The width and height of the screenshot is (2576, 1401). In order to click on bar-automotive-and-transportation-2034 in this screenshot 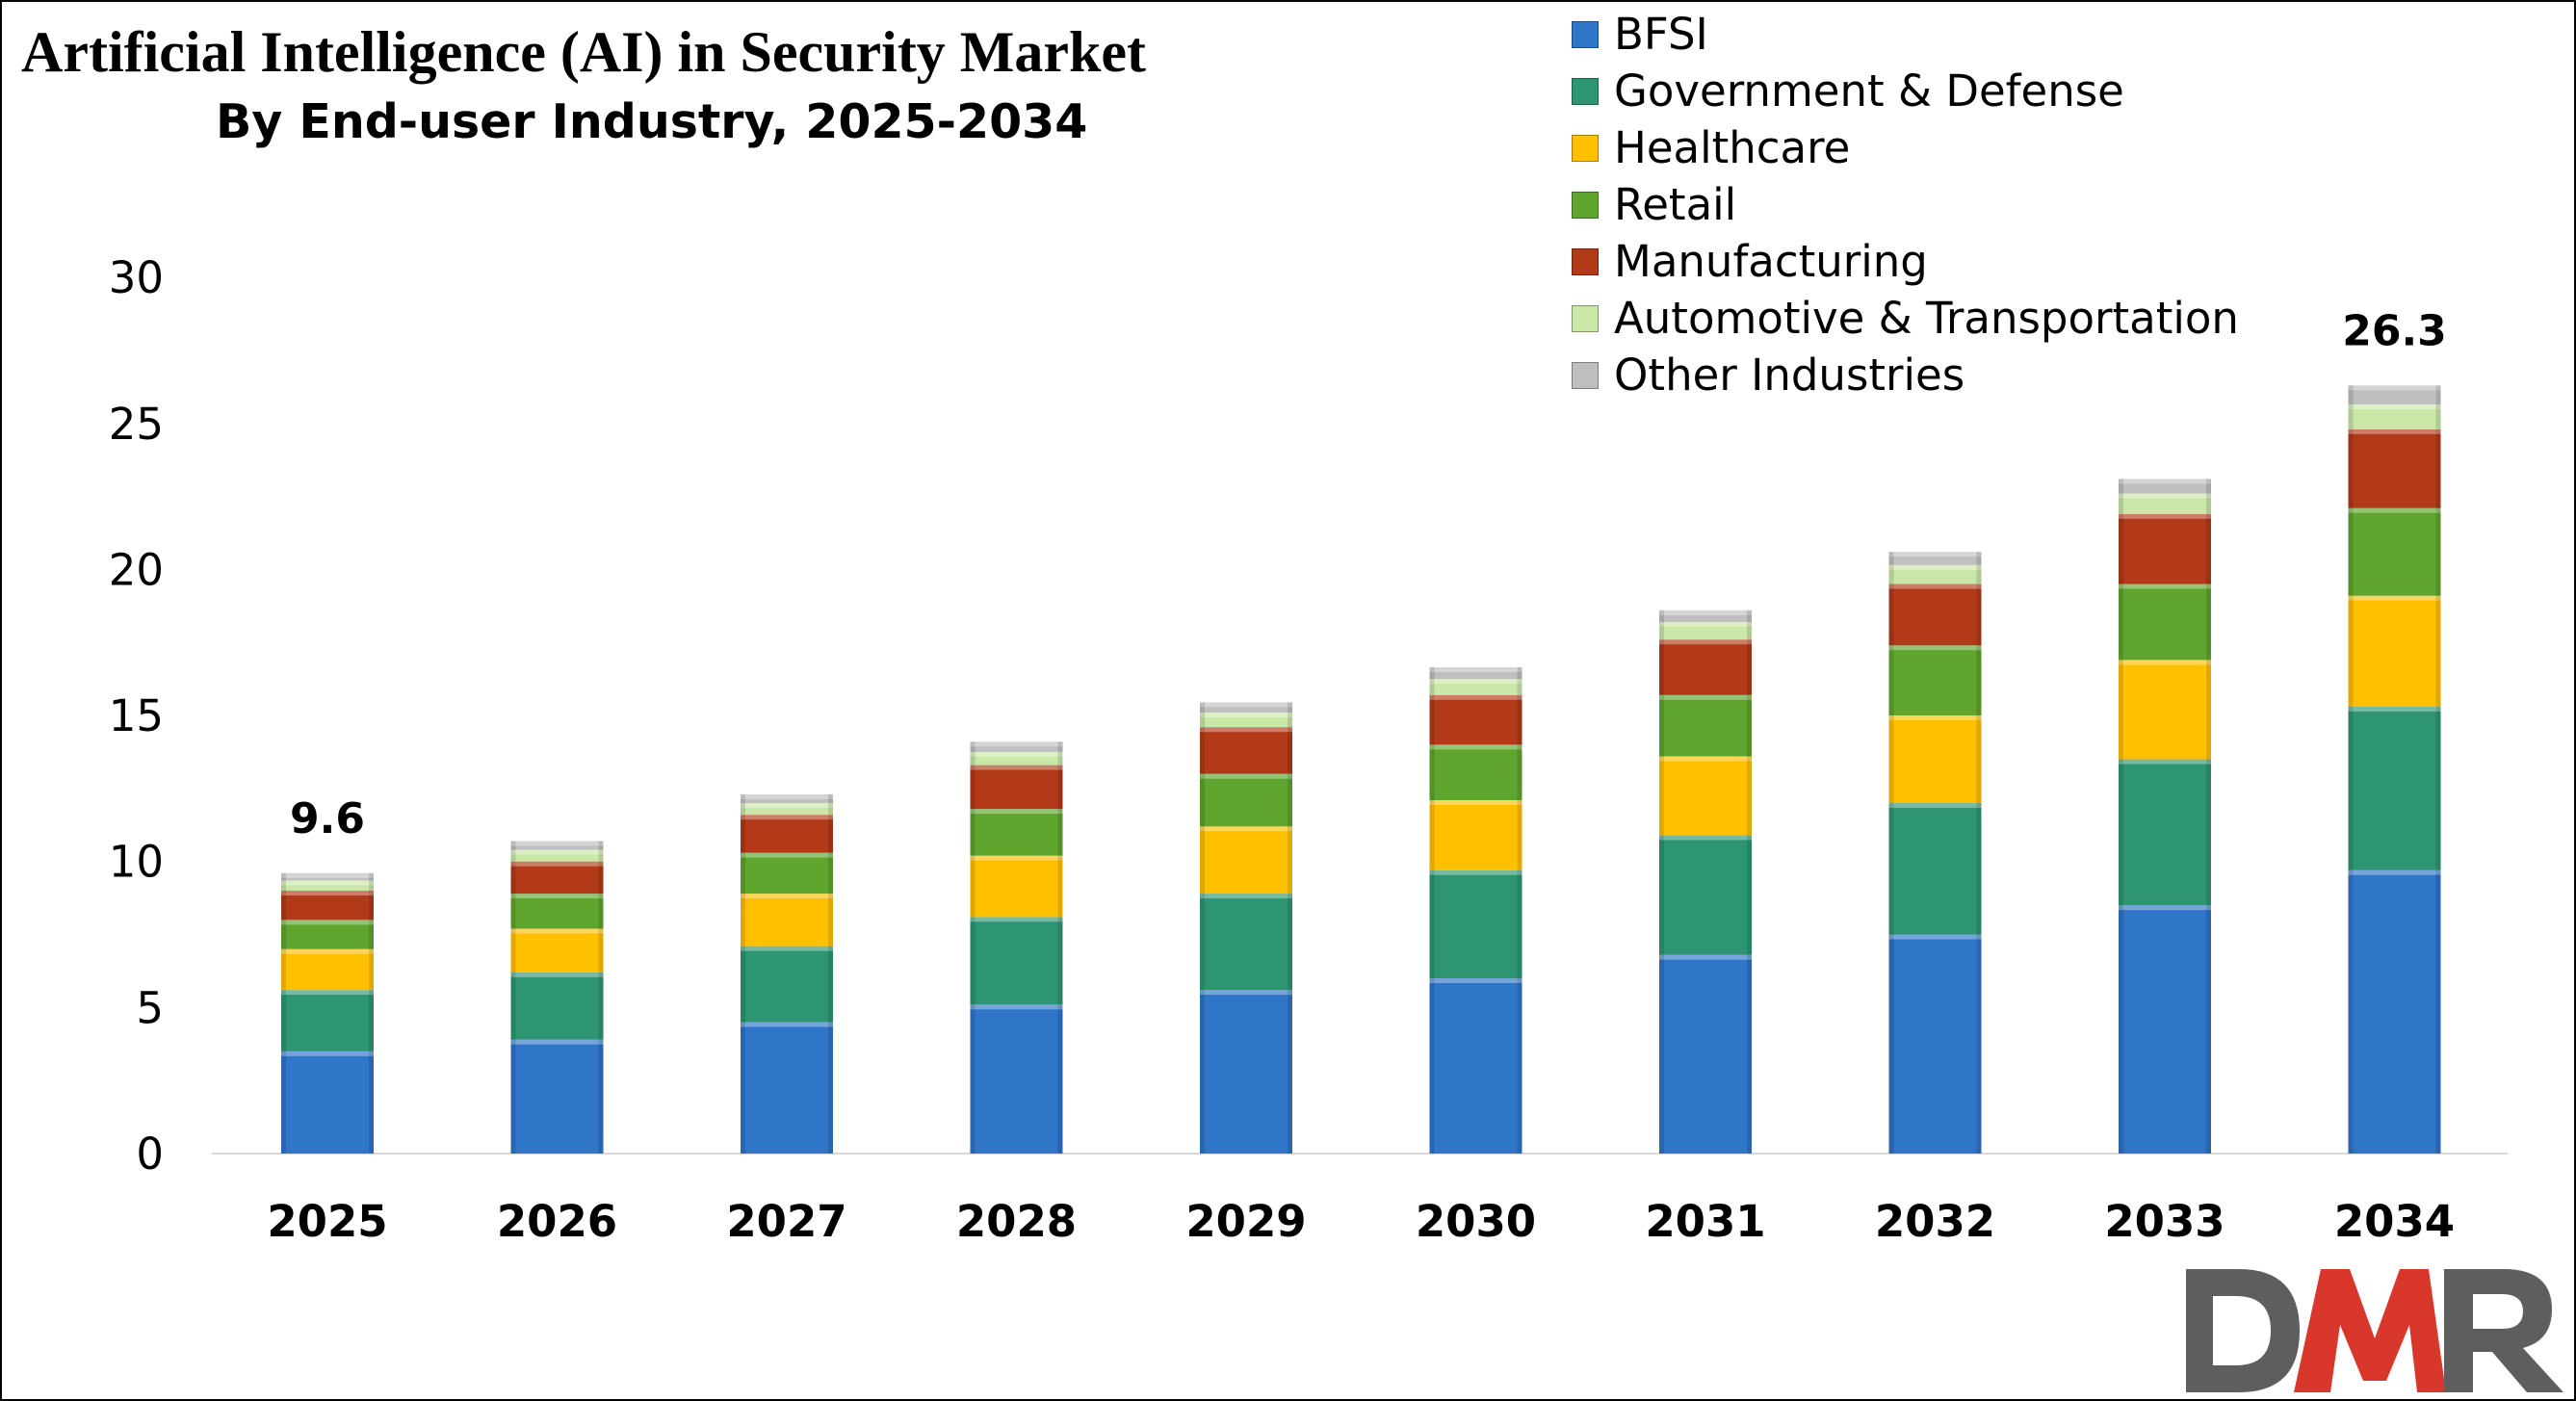, I will do `click(2394, 417)`.